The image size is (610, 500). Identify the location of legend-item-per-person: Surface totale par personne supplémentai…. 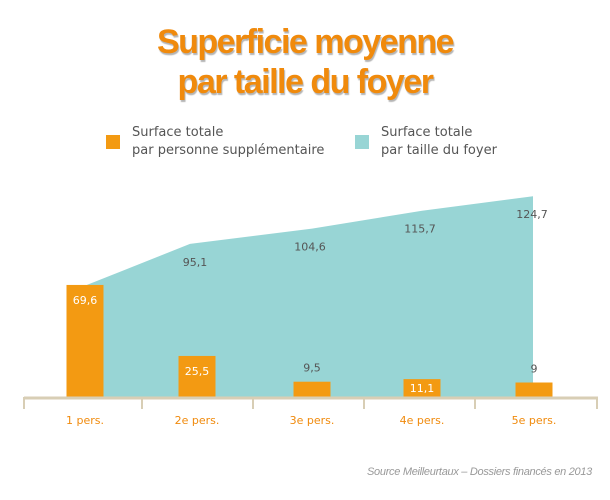
(215, 142).